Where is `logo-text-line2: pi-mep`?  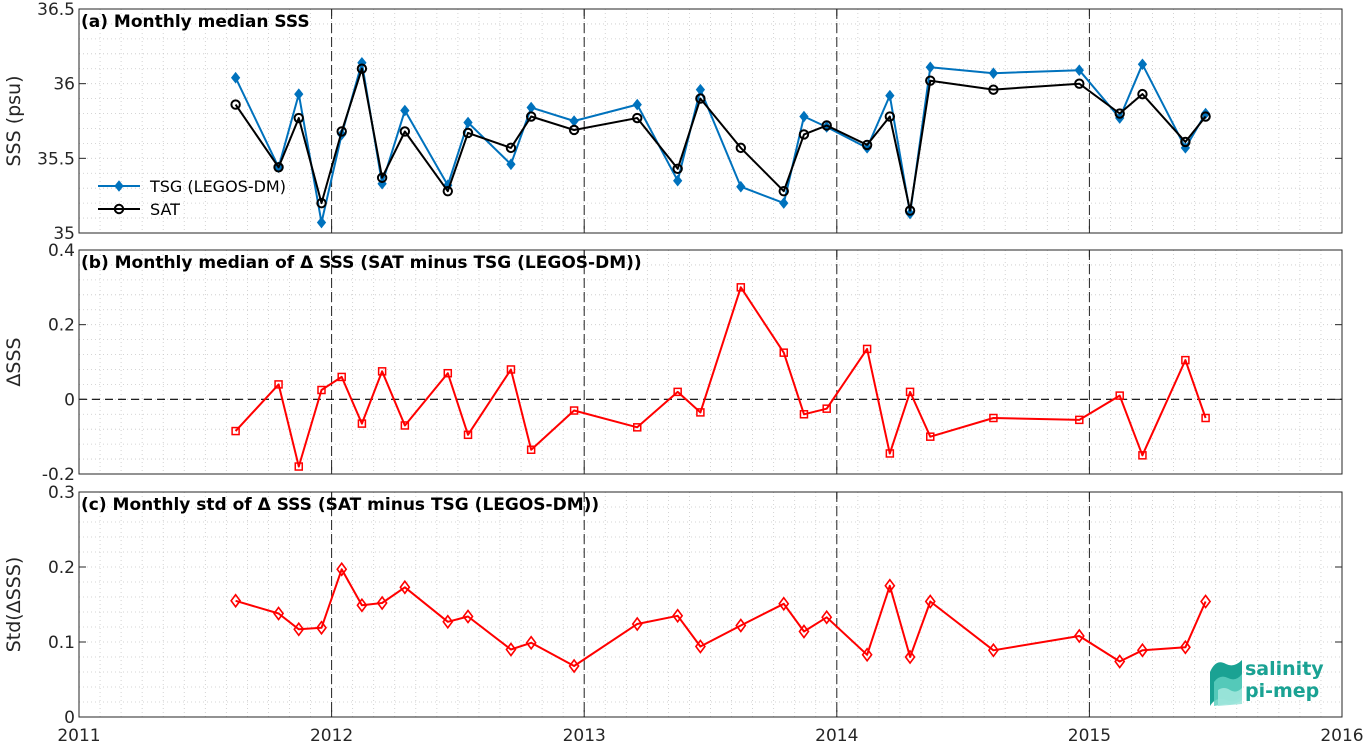 logo-text-line2: pi-mep is located at coordinates (1282, 691).